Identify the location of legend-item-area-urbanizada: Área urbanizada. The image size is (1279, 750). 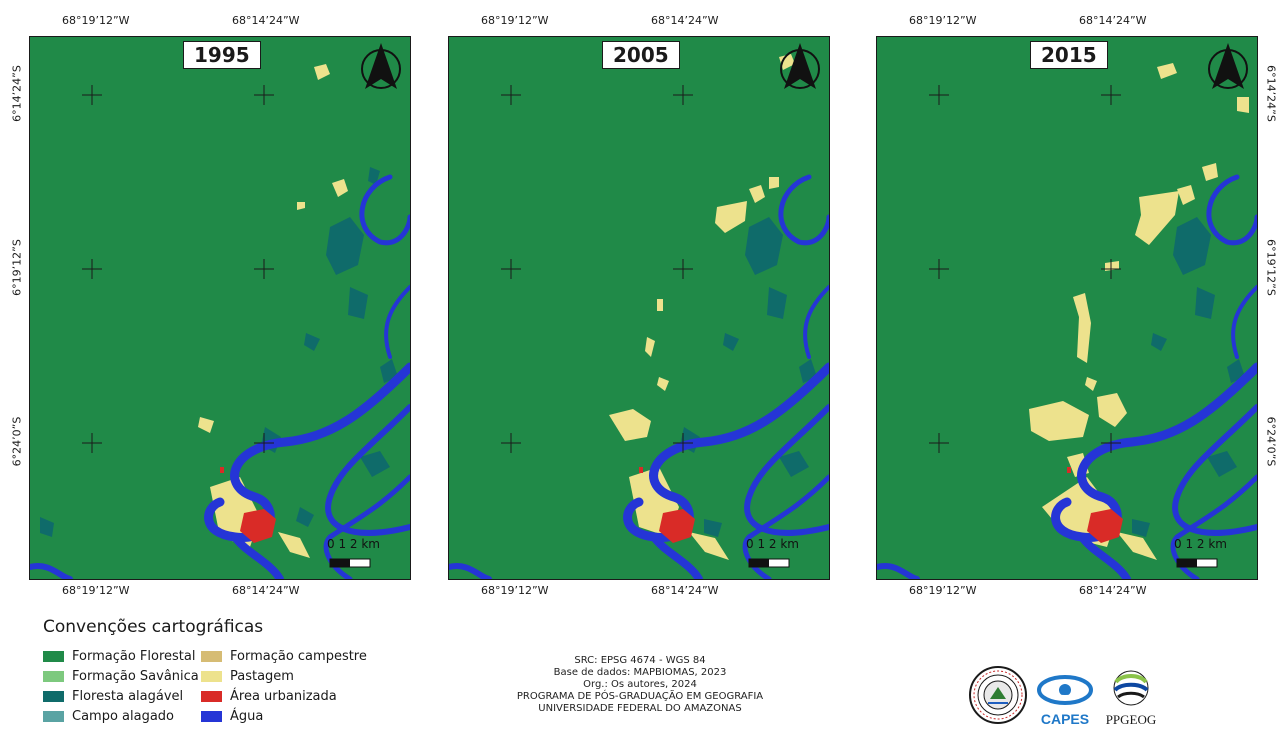
(269, 696).